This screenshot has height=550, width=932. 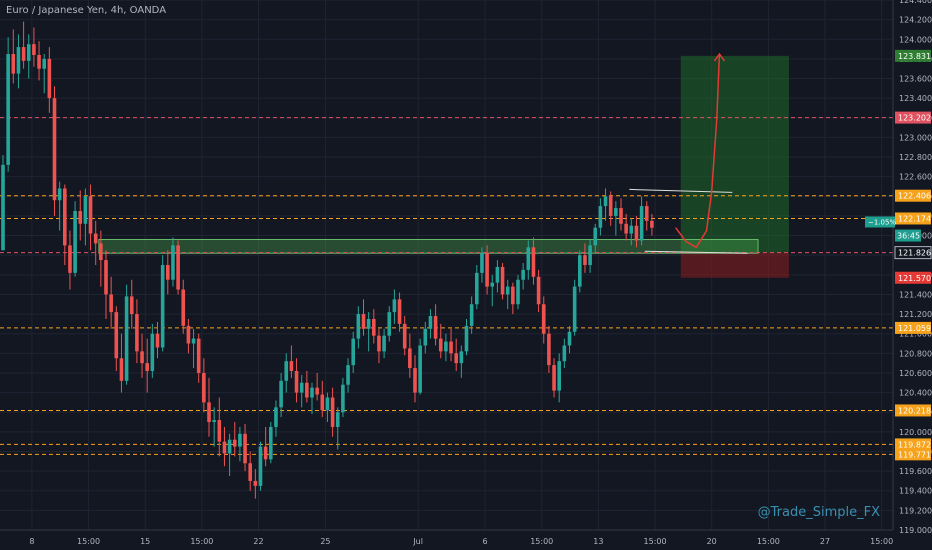 I want to click on price-tag-label: 120.218, so click(x=914, y=410).